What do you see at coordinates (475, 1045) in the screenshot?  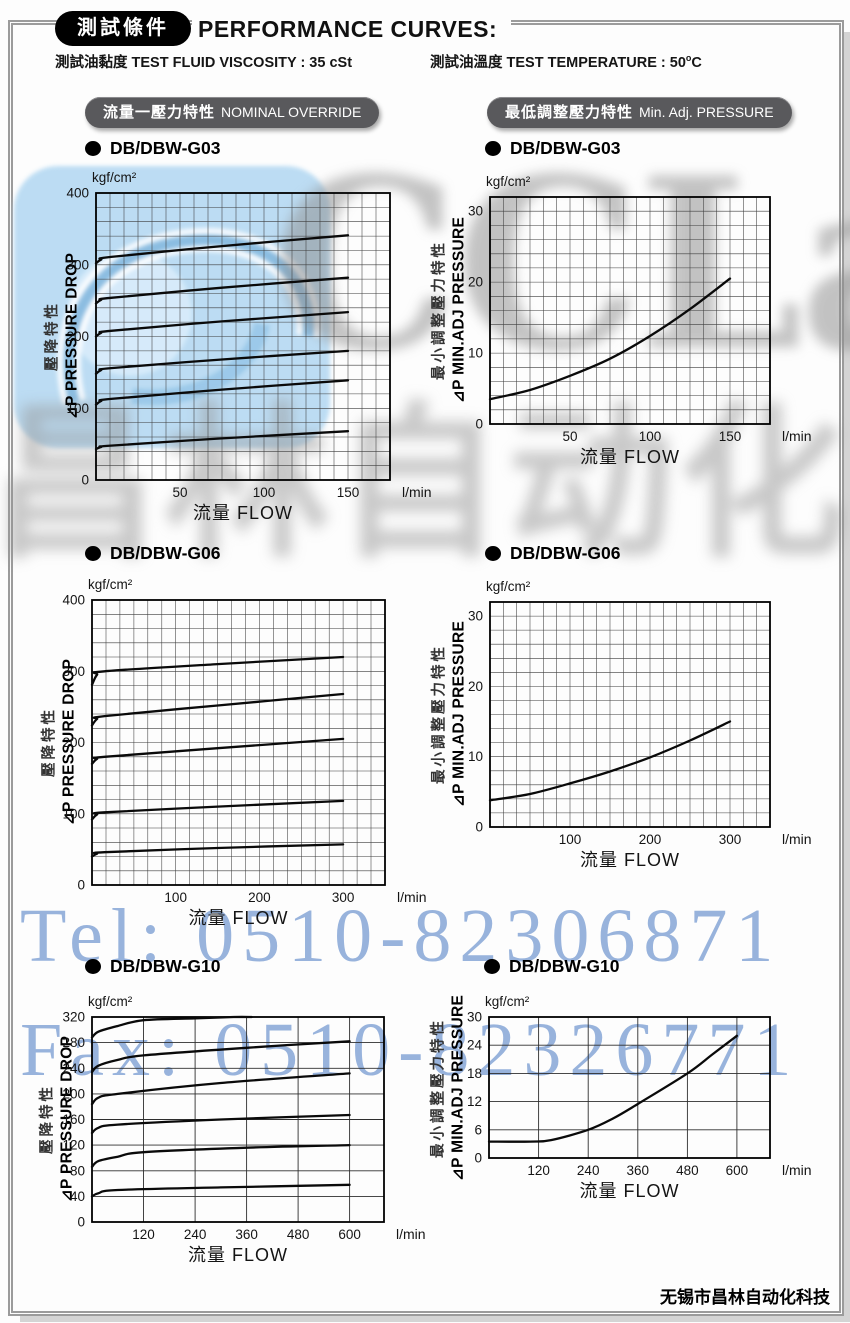 I see `svg-text: 24` at bounding box center [475, 1045].